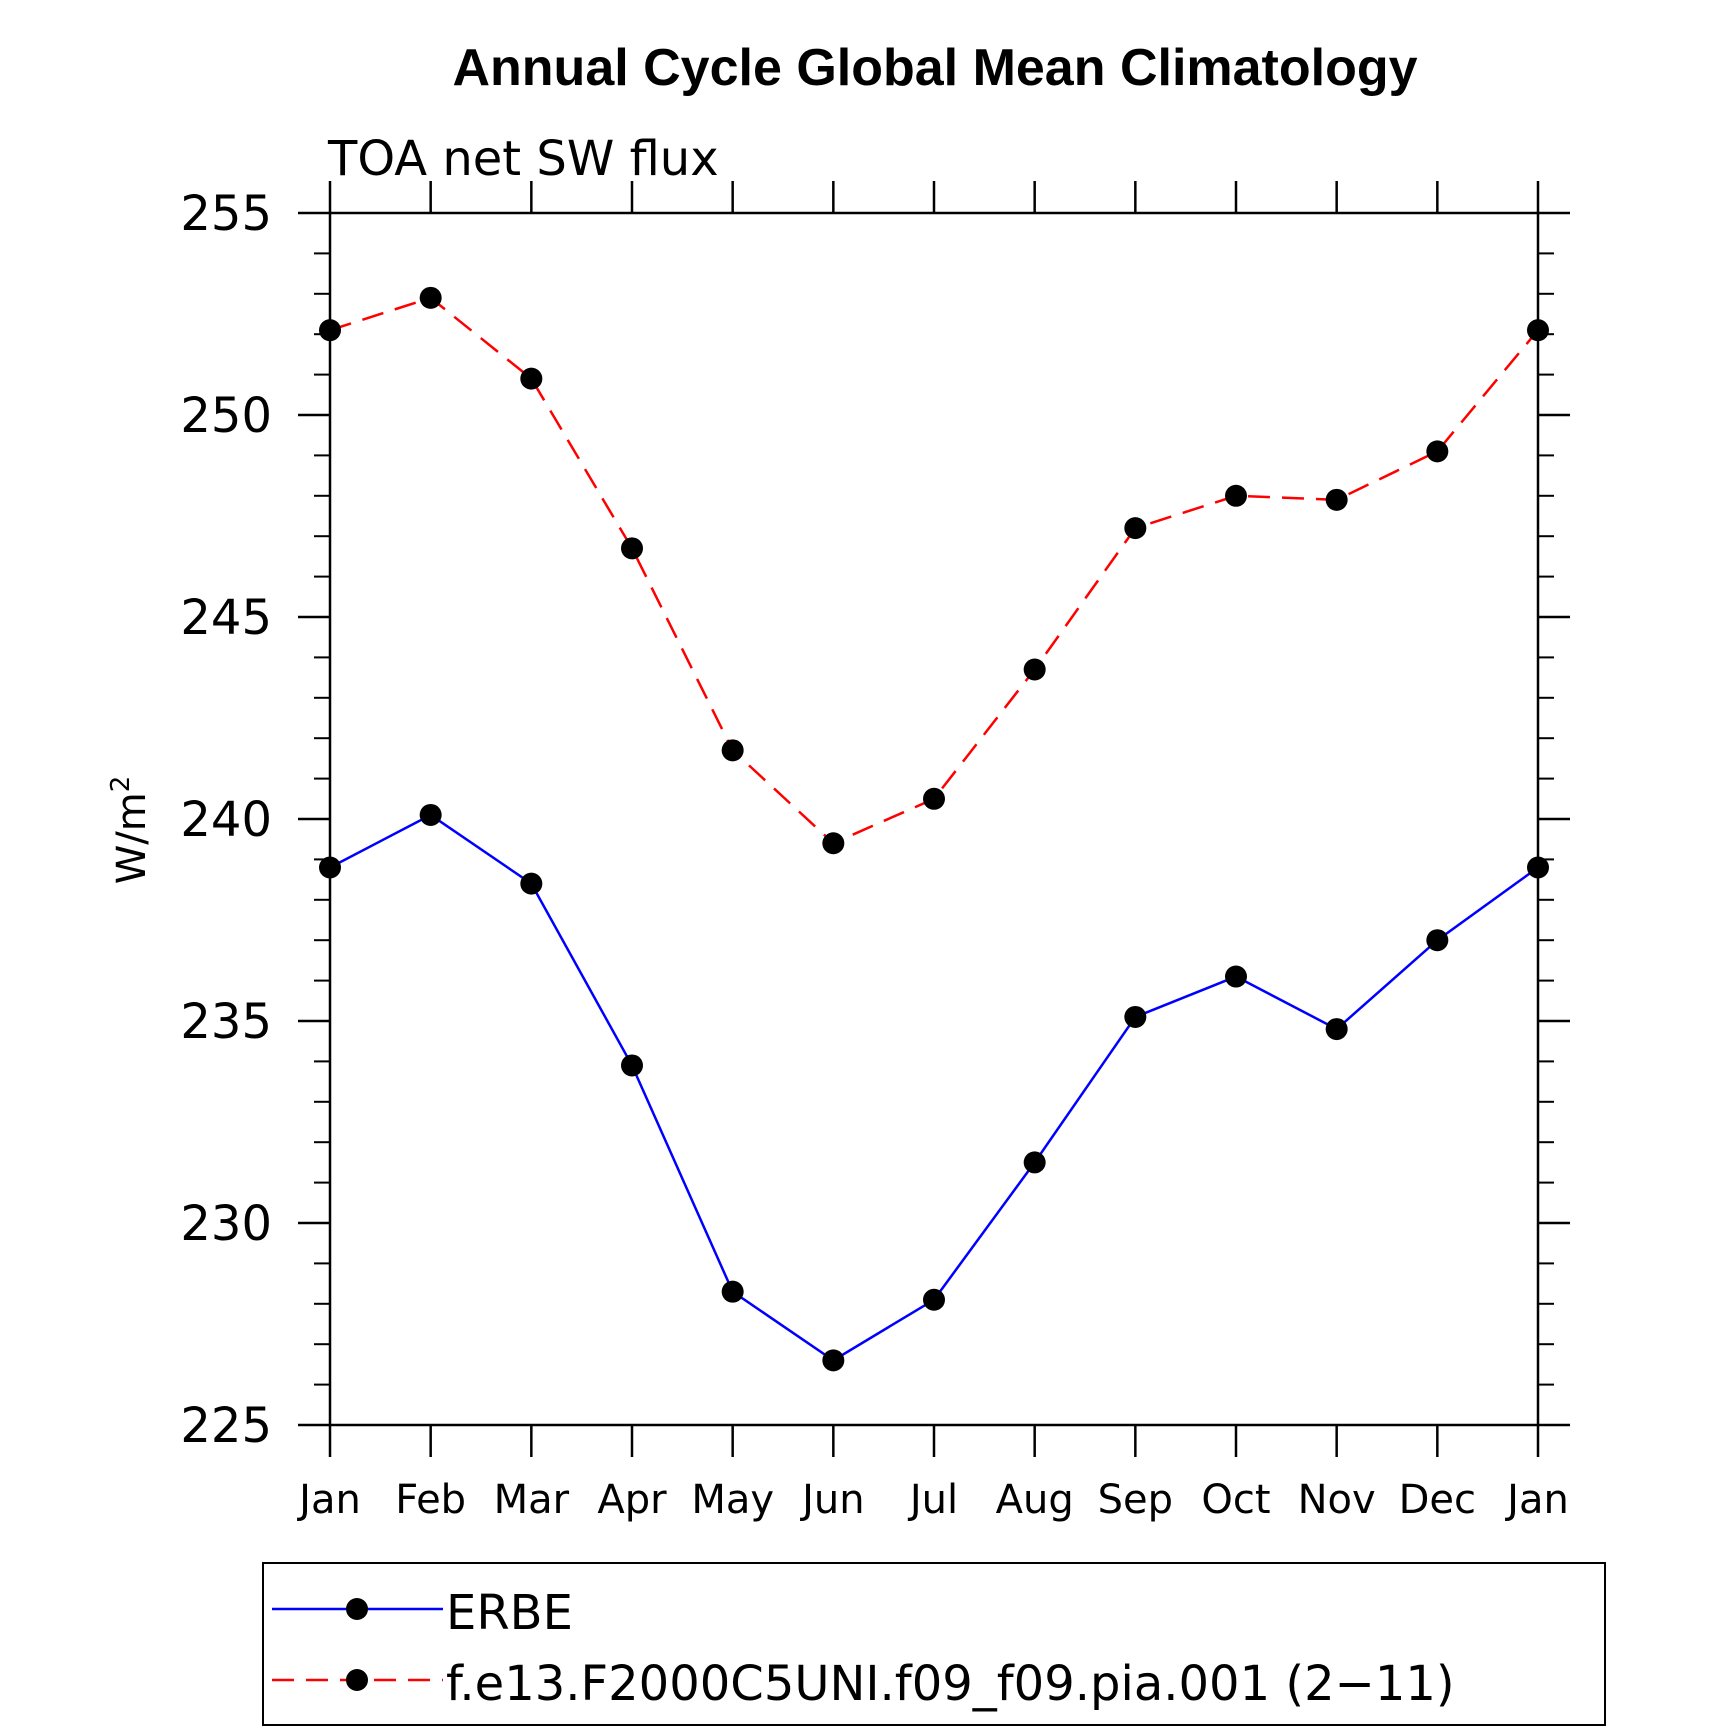  What do you see at coordinates (532, 1500) in the screenshot?
I see `x-tick-label: Mar` at bounding box center [532, 1500].